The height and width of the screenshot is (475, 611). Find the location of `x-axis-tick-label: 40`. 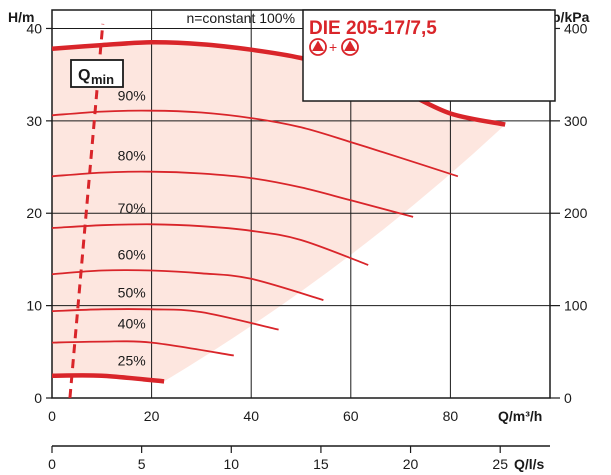

x-axis-tick-label: 40 is located at coordinates (251, 416).